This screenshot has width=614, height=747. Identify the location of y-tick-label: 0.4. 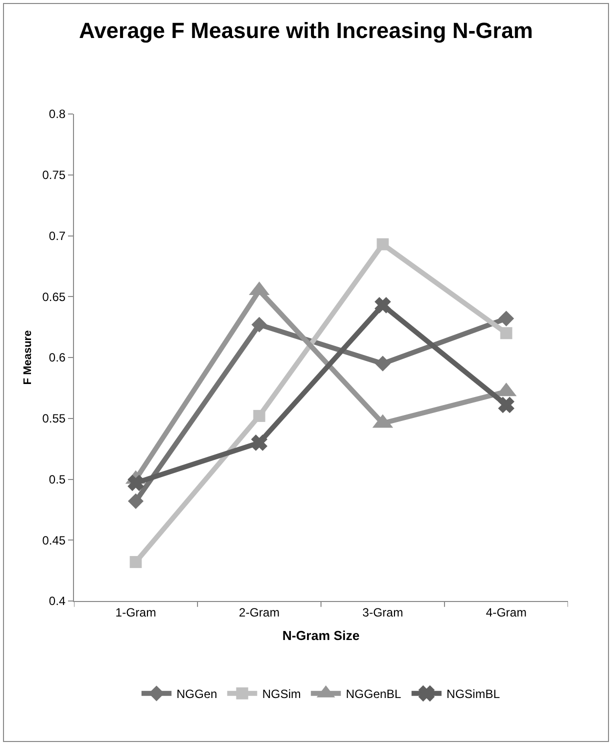
(57, 601).